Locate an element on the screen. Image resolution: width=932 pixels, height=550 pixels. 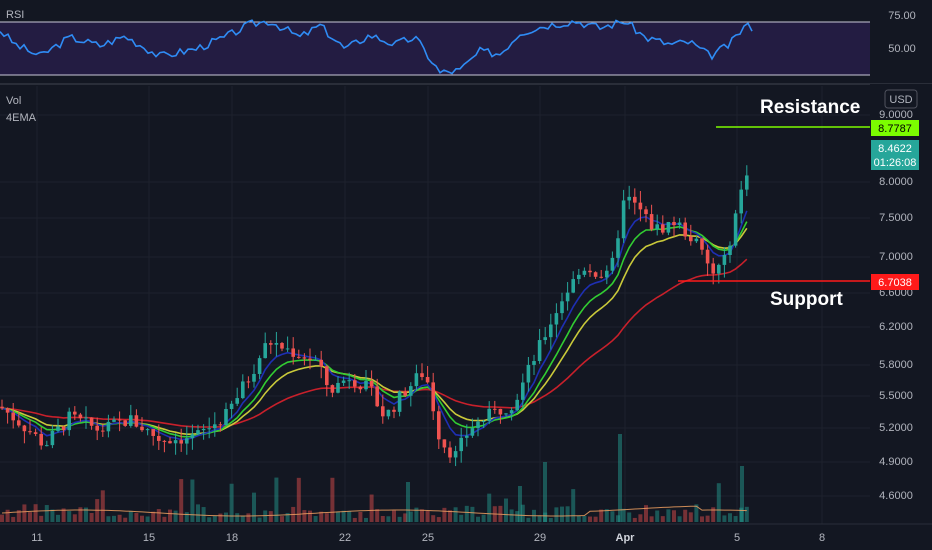
price-tick-5-8: 5.8000 is located at coordinates (896, 365).